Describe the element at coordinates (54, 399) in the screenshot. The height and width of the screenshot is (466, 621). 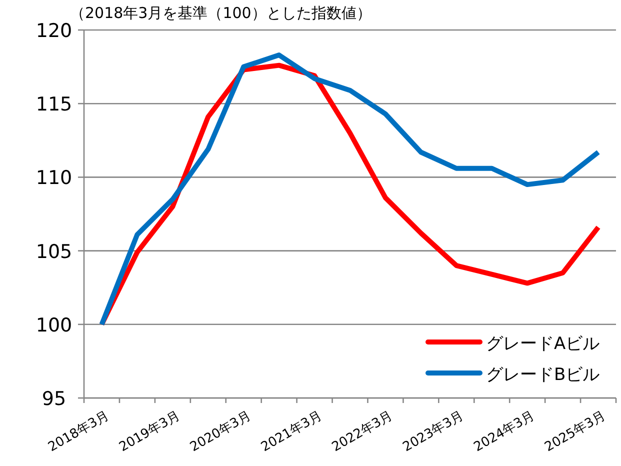
I see `ytick: 95` at that location.